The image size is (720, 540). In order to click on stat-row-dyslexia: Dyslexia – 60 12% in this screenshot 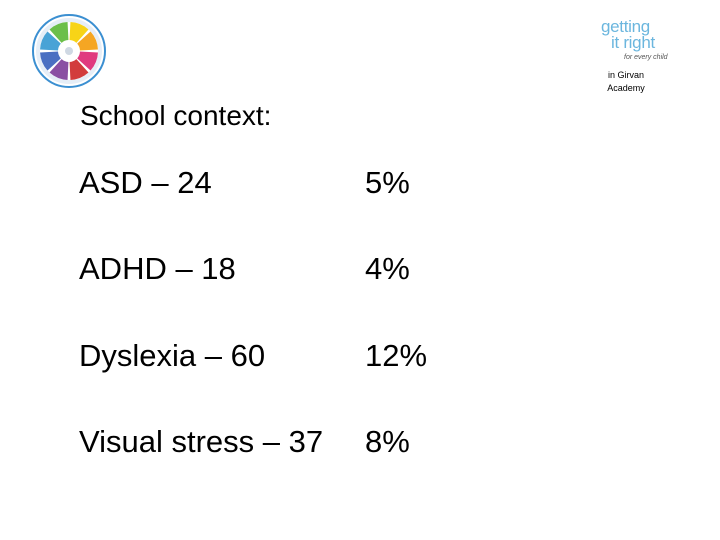, I will do `click(359, 356)`.